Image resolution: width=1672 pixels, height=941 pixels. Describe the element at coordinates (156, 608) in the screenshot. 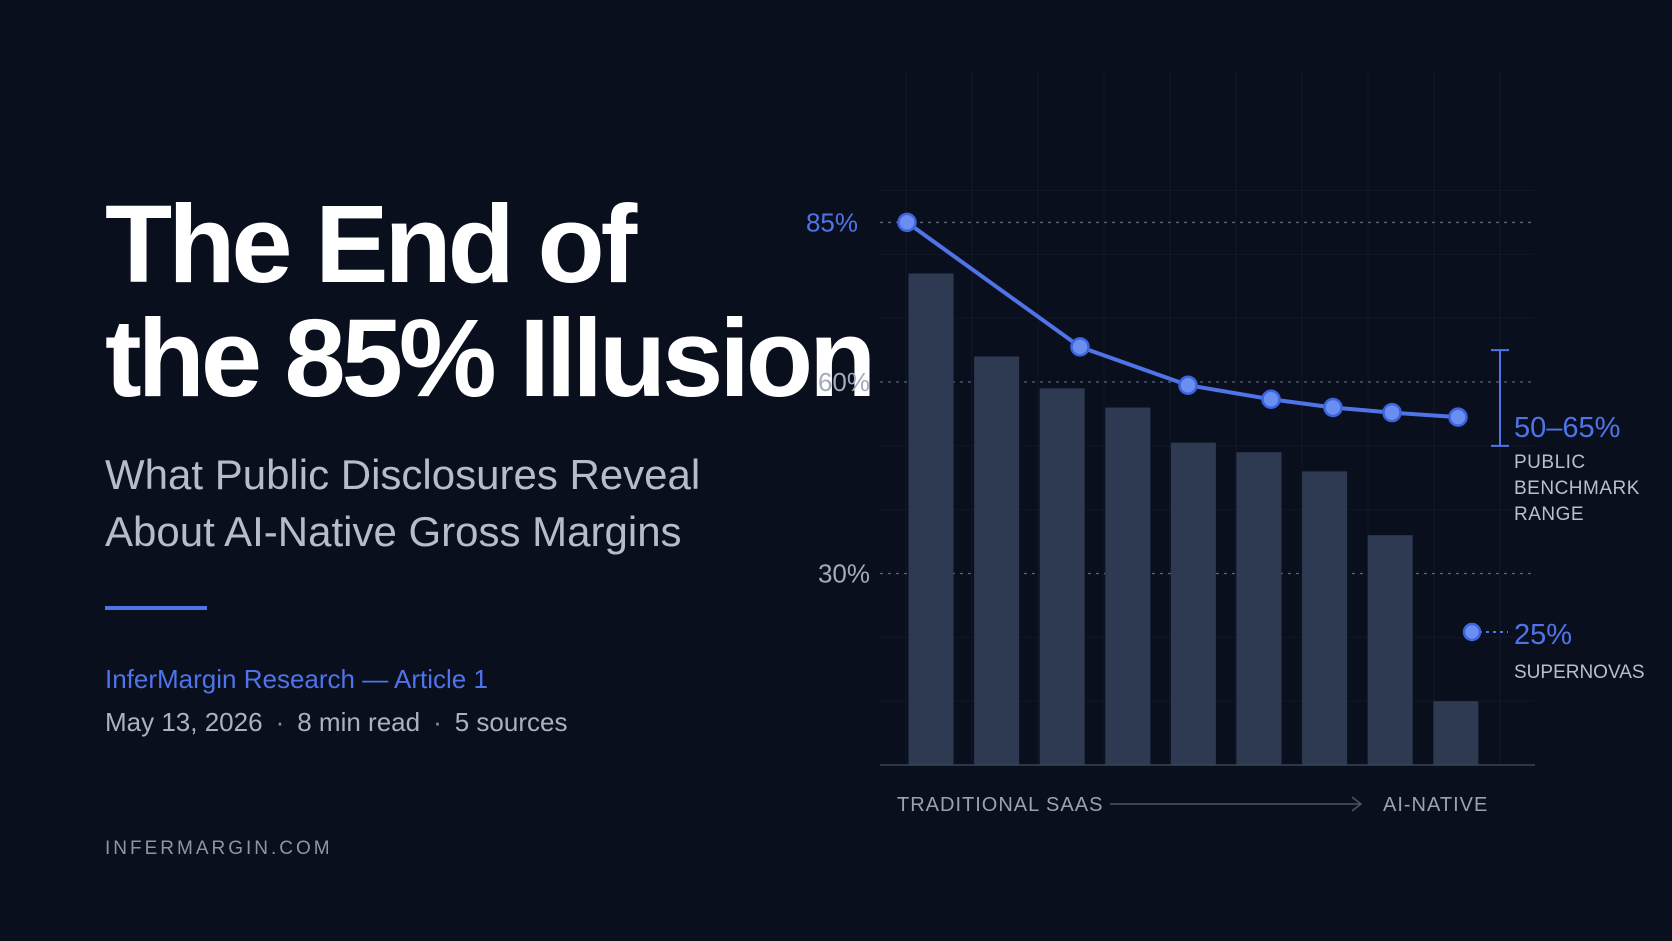

I see `accent-divider` at that location.